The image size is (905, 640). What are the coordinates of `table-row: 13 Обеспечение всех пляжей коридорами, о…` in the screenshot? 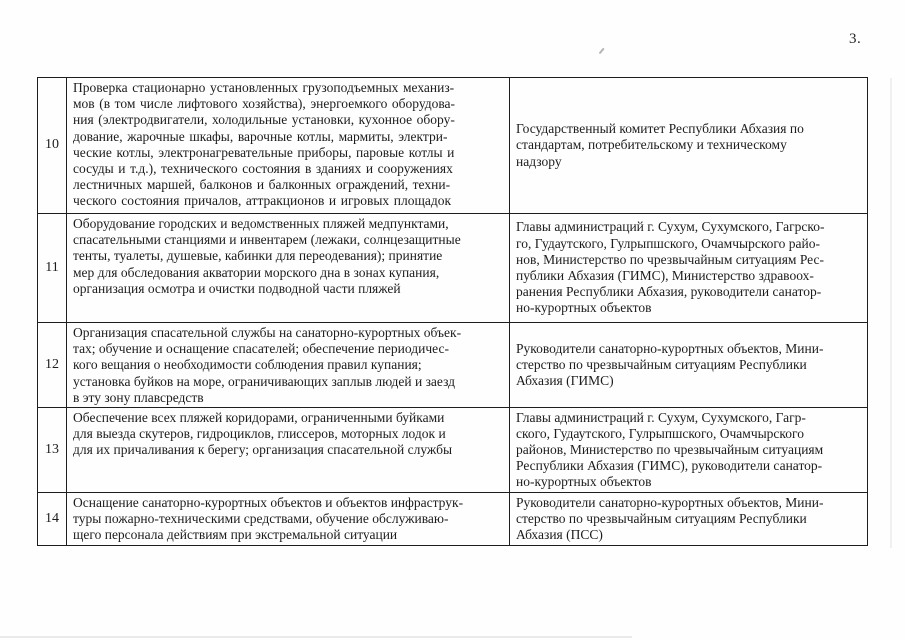 It's located at (452, 450).